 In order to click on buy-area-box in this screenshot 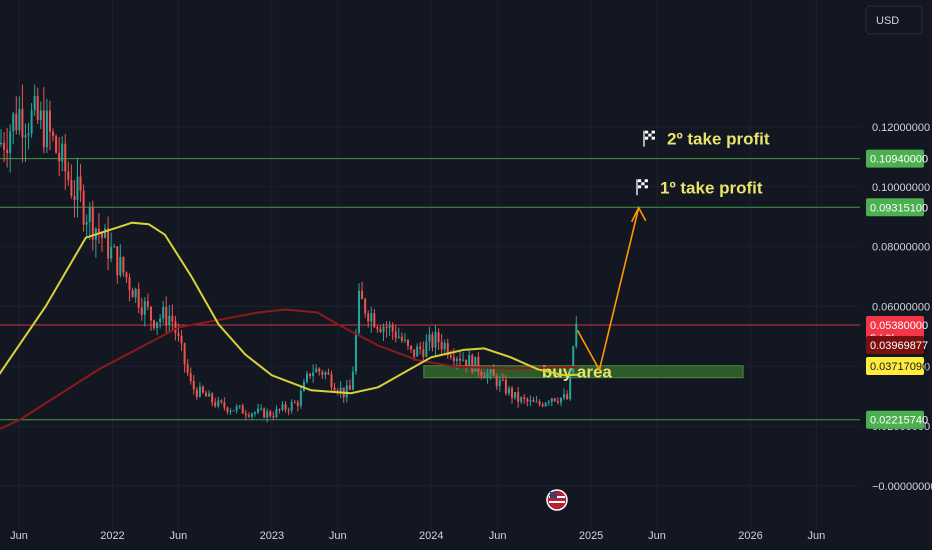, I will do `click(583, 372)`.